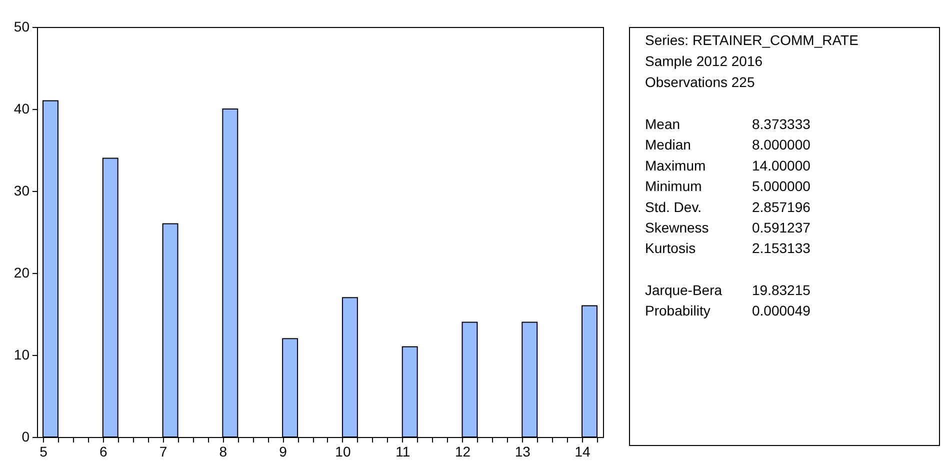 This screenshot has width=947, height=461. What do you see at coordinates (727, 186) in the screenshot?
I see `text: Minimum 5.000000` at bounding box center [727, 186].